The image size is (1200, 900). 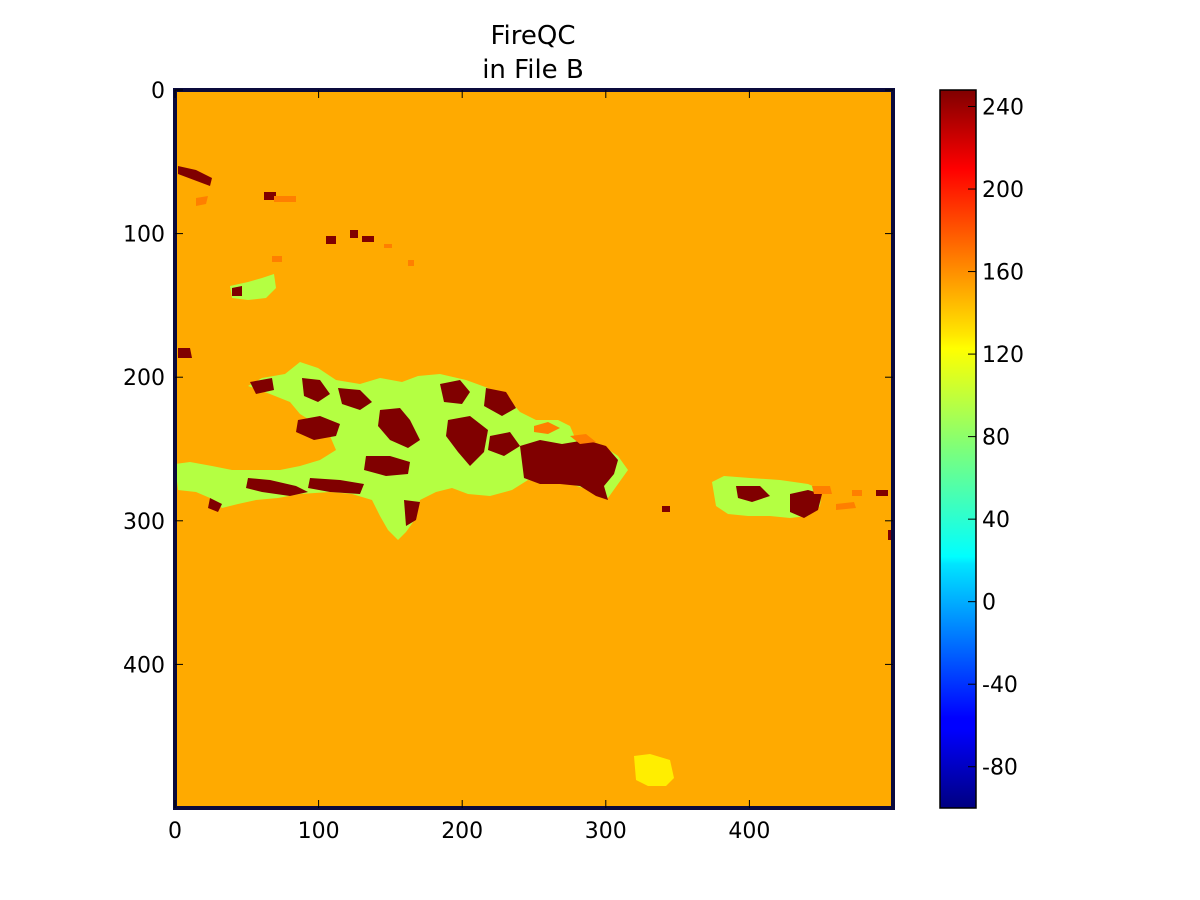 I want to click on colorbar, so click(x=958, y=449).